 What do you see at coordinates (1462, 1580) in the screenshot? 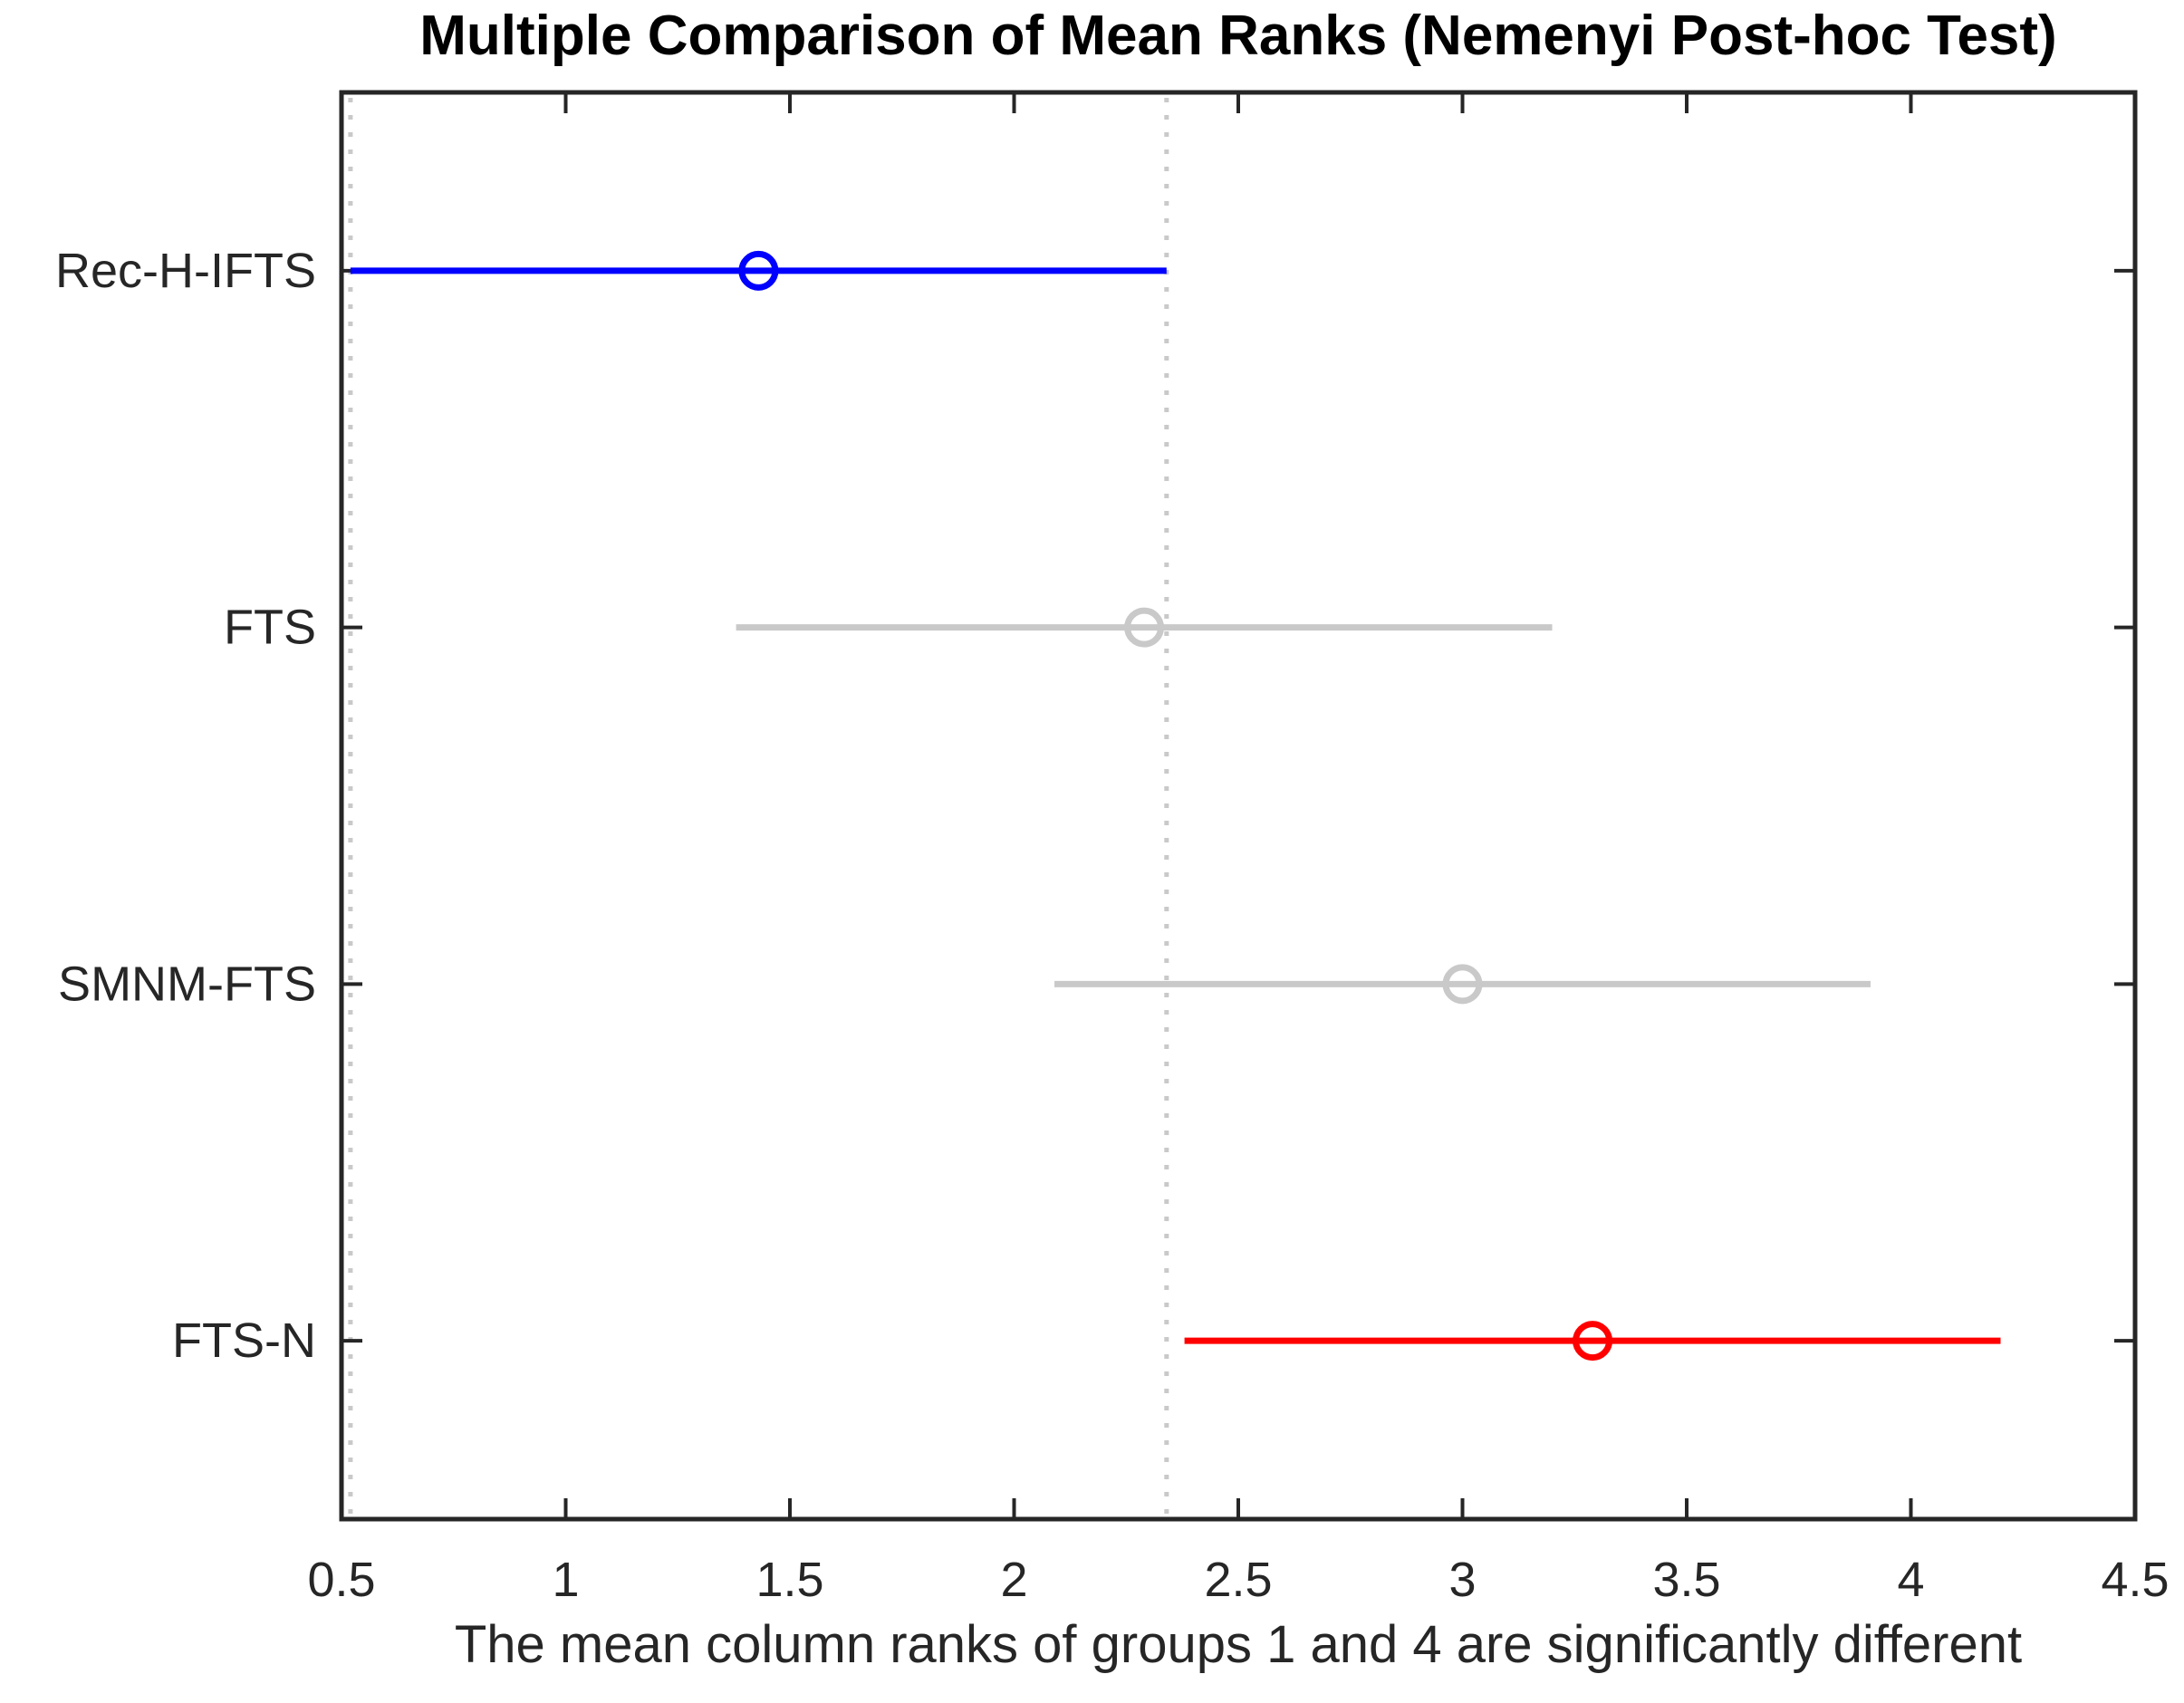
I see `x-tick-label: 3` at bounding box center [1462, 1580].